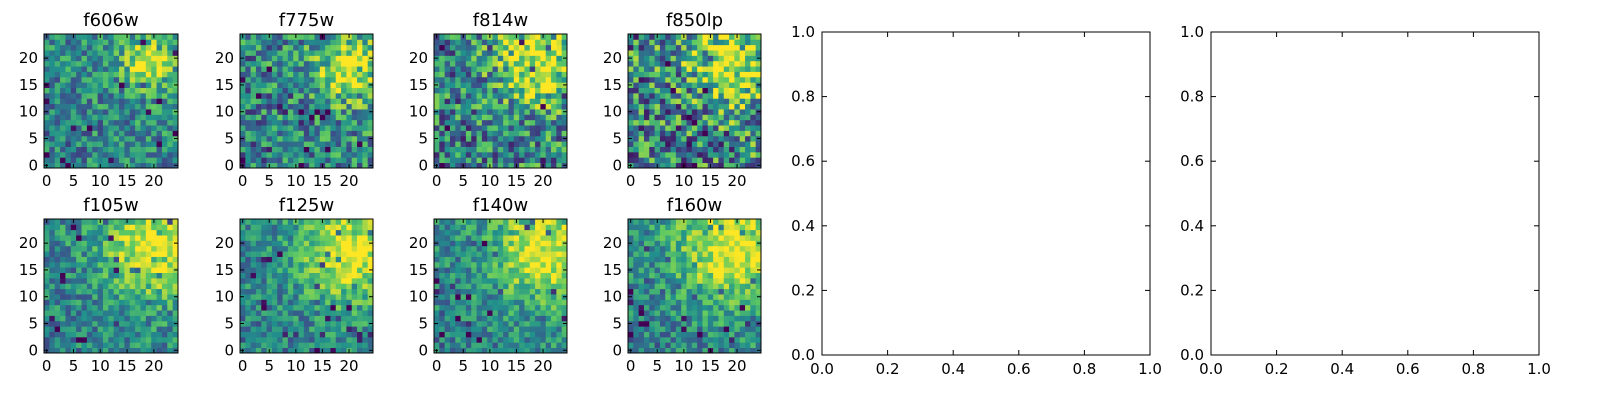 The height and width of the screenshot is (400, 1600). I want to click on axes-frame, so click(500, 286).